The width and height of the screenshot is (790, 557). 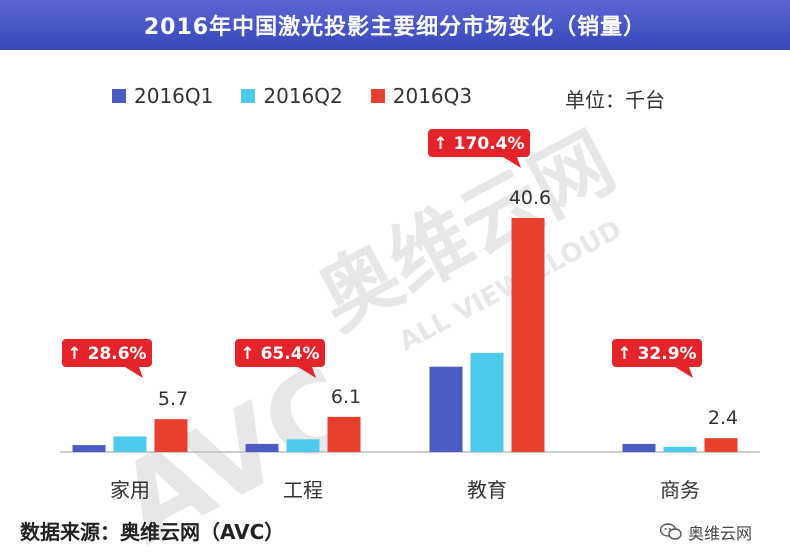 I want to click on chart-title: 2016年中国激光投影主要细分市场变化（销量）, so click(x=395, y=25).